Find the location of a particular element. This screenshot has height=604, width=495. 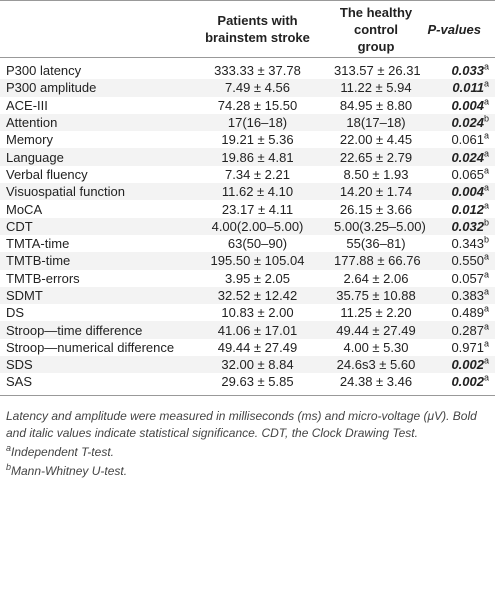

footnote-text: Mann-Whitney U-test. is located at coordinates (69, 470).